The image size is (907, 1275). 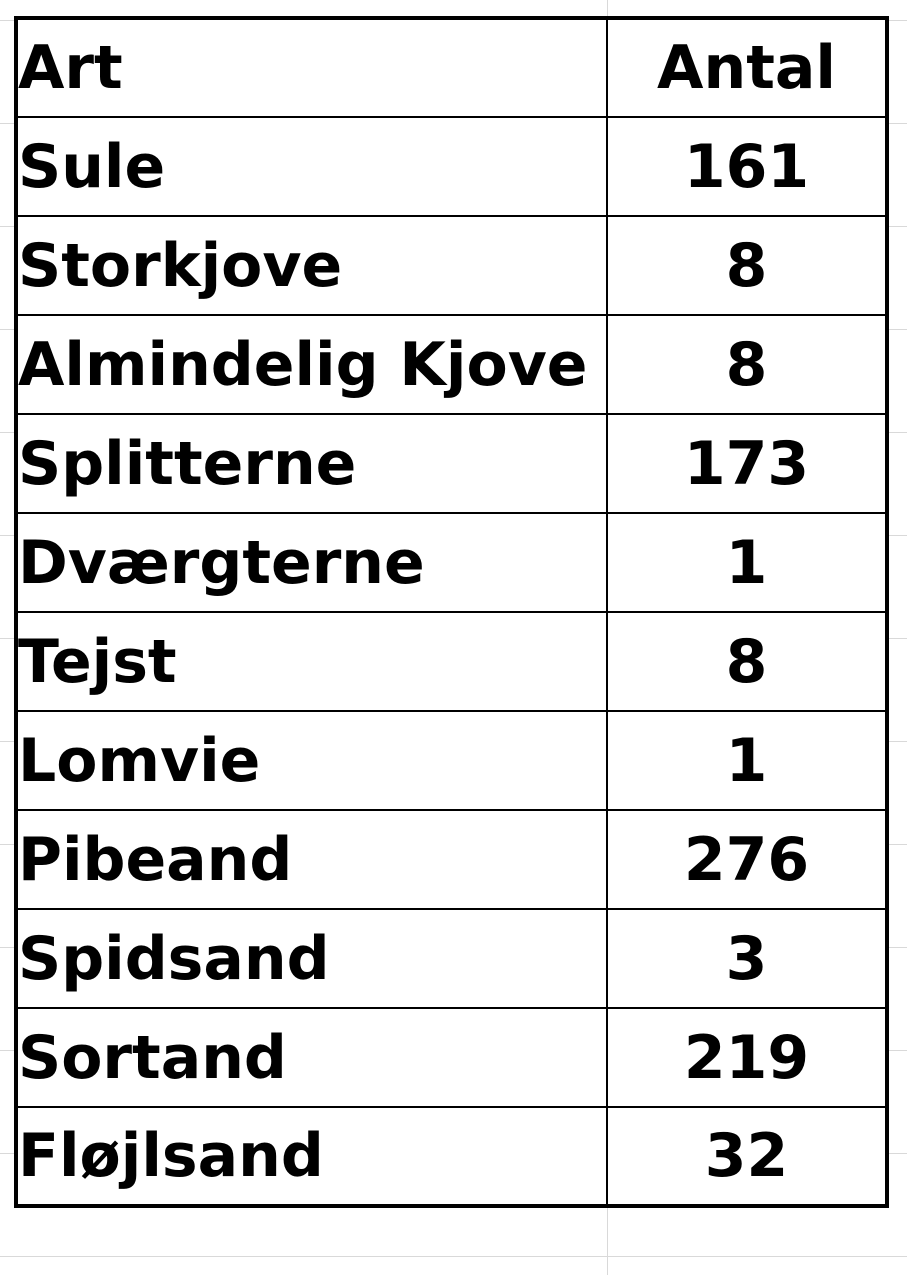 I want to click on table-row: Almindelig Kjove 8, so click(x=451, y=364).